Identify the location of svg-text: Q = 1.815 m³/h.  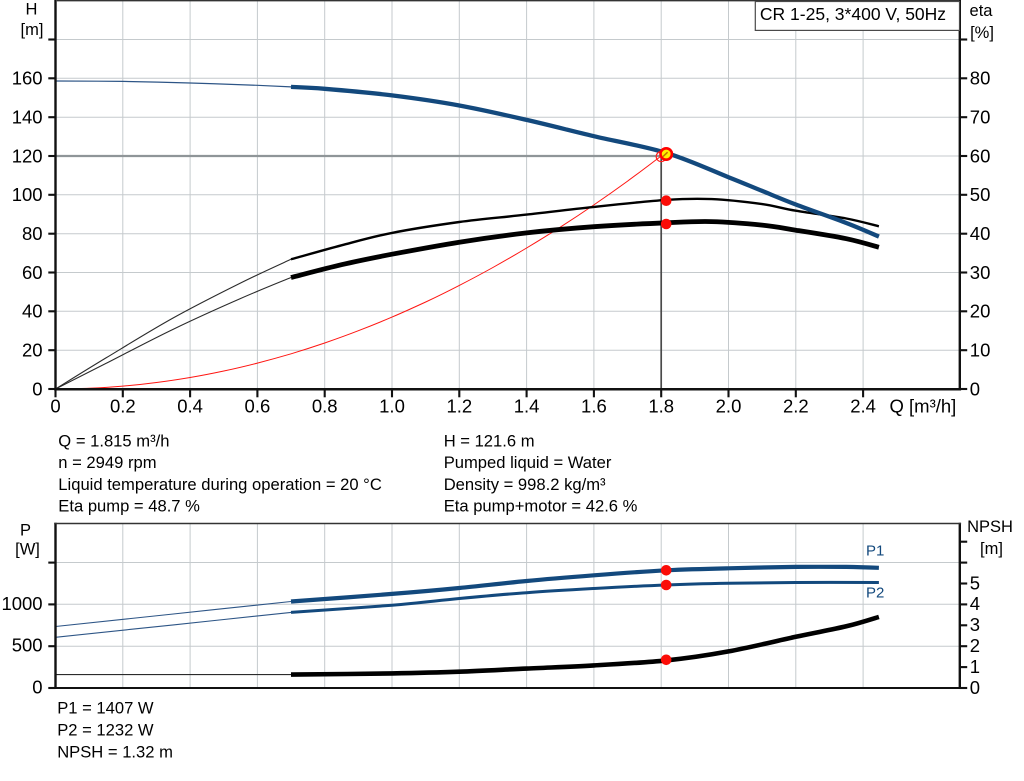
(113, 441).